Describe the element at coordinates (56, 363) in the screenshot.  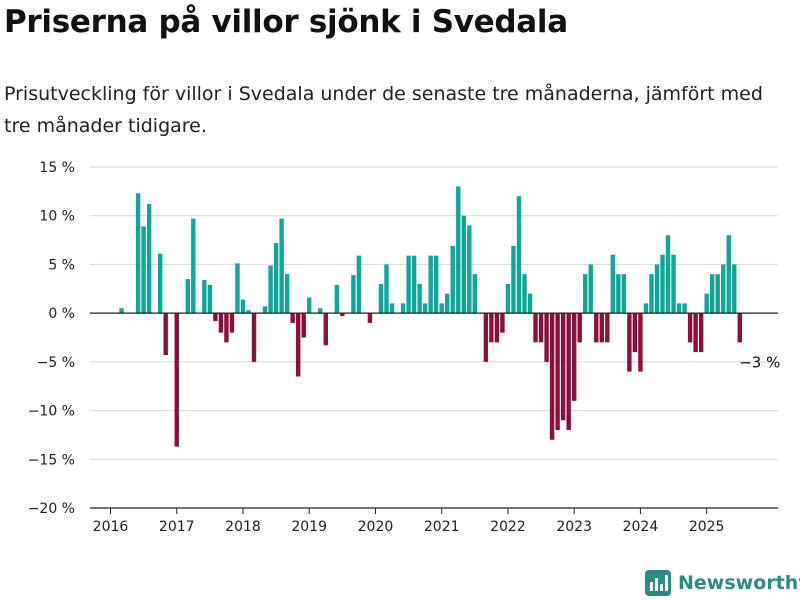
I see `y-tick-label: −5 %` at that location.